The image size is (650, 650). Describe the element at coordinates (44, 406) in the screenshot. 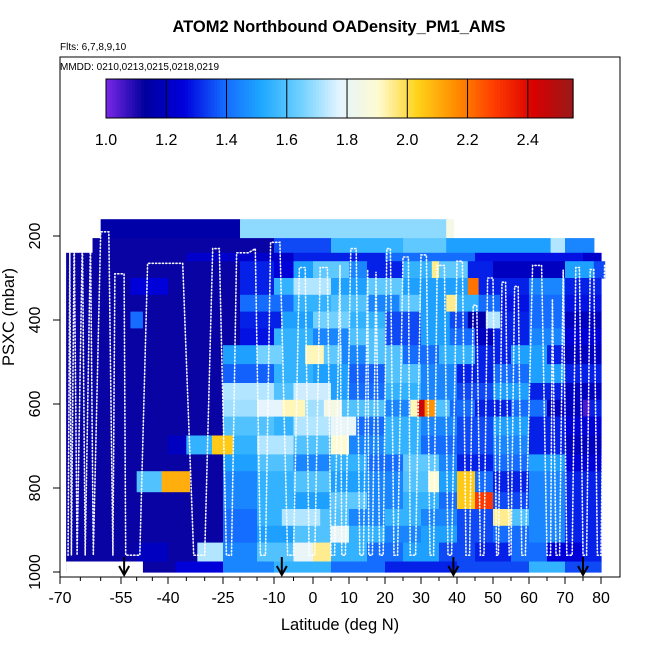

I see `y-axis: 200 400 600 800 1000` at that location.